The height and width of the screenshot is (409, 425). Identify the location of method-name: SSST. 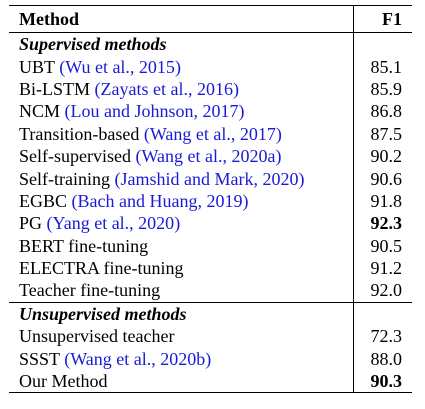
(39, 358).